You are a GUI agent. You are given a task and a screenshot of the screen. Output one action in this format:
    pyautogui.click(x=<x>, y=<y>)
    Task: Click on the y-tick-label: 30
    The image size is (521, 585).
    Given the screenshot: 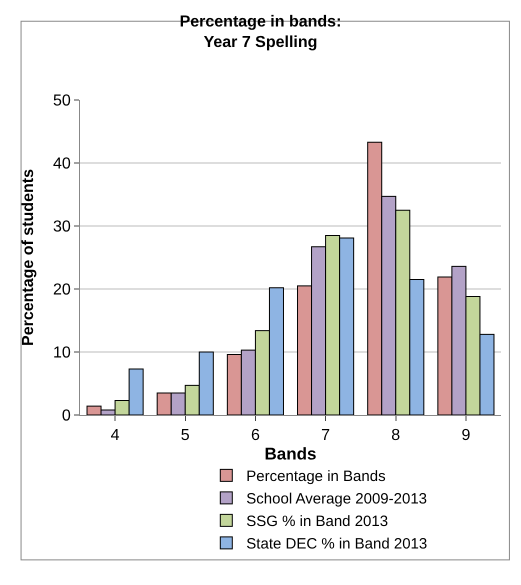 What is the action you would take?
    pyautogui.click(x=62, y=227)
    